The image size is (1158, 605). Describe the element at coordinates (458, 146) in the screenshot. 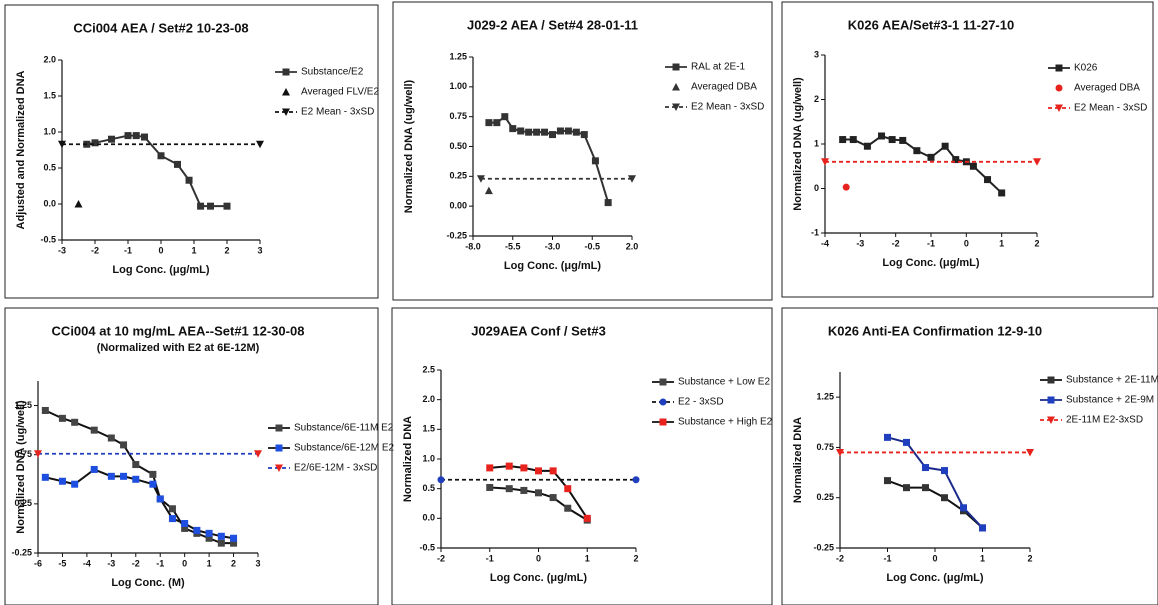

I see `y-tick-label: 0.50` at that location.